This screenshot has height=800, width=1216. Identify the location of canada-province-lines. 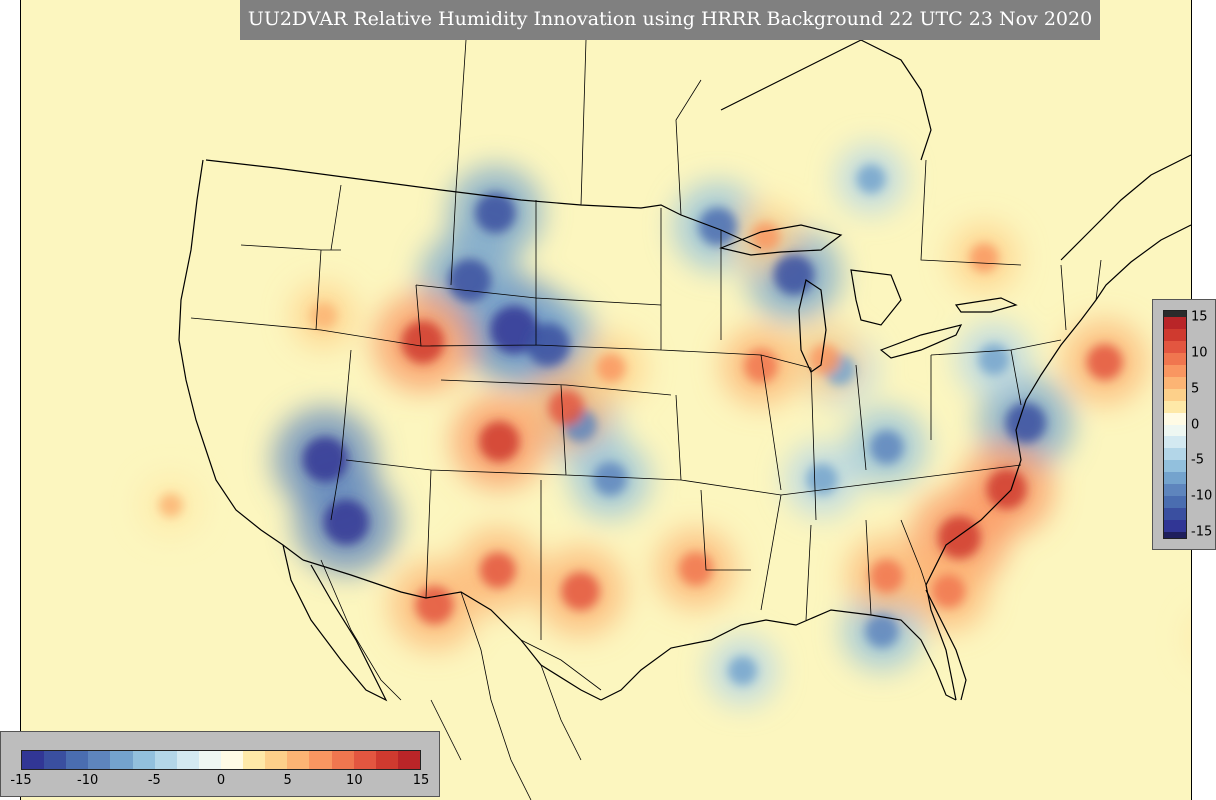
(738, 152).